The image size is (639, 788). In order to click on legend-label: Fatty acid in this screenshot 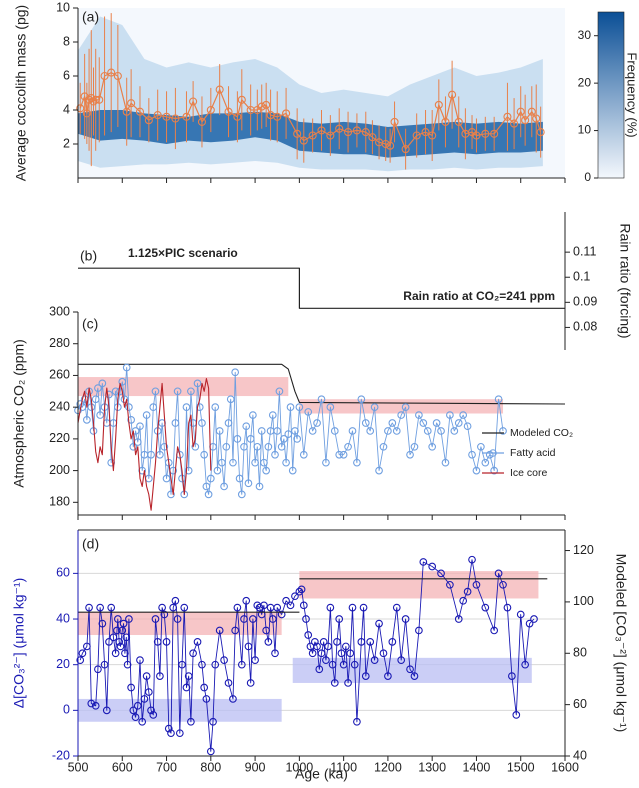, I will do `click(533, 453)`.